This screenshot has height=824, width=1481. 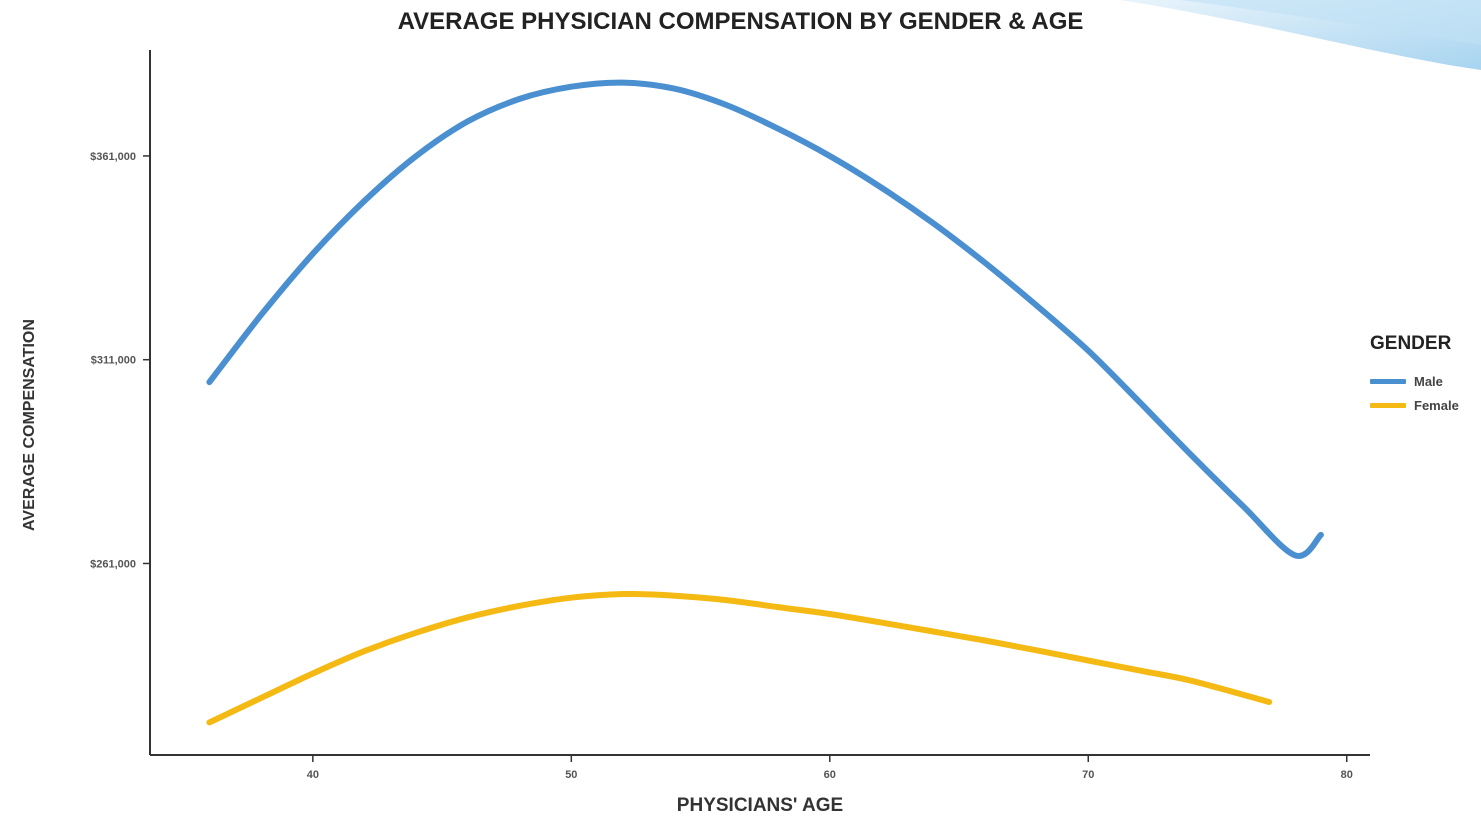 What do you see at coordinates (1411, 343) in the screenshot?
I see `legend-title: GENDER` at bounding box center [1411, 343].